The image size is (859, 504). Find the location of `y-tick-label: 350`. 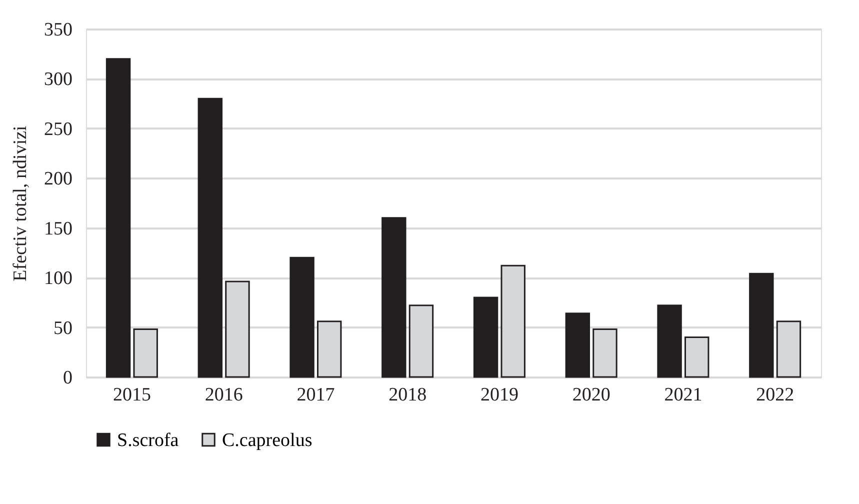

y-tick-label: 350 is located at coordinates (58, 30).